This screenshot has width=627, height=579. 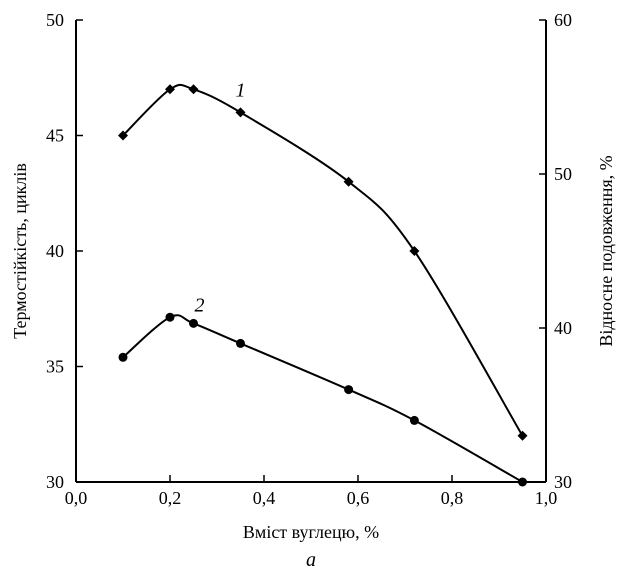 What do you see at coordinates (55, 482) in the screenshot?
I see `y-left-tick-label: 30` at bounding box center [55, 482].